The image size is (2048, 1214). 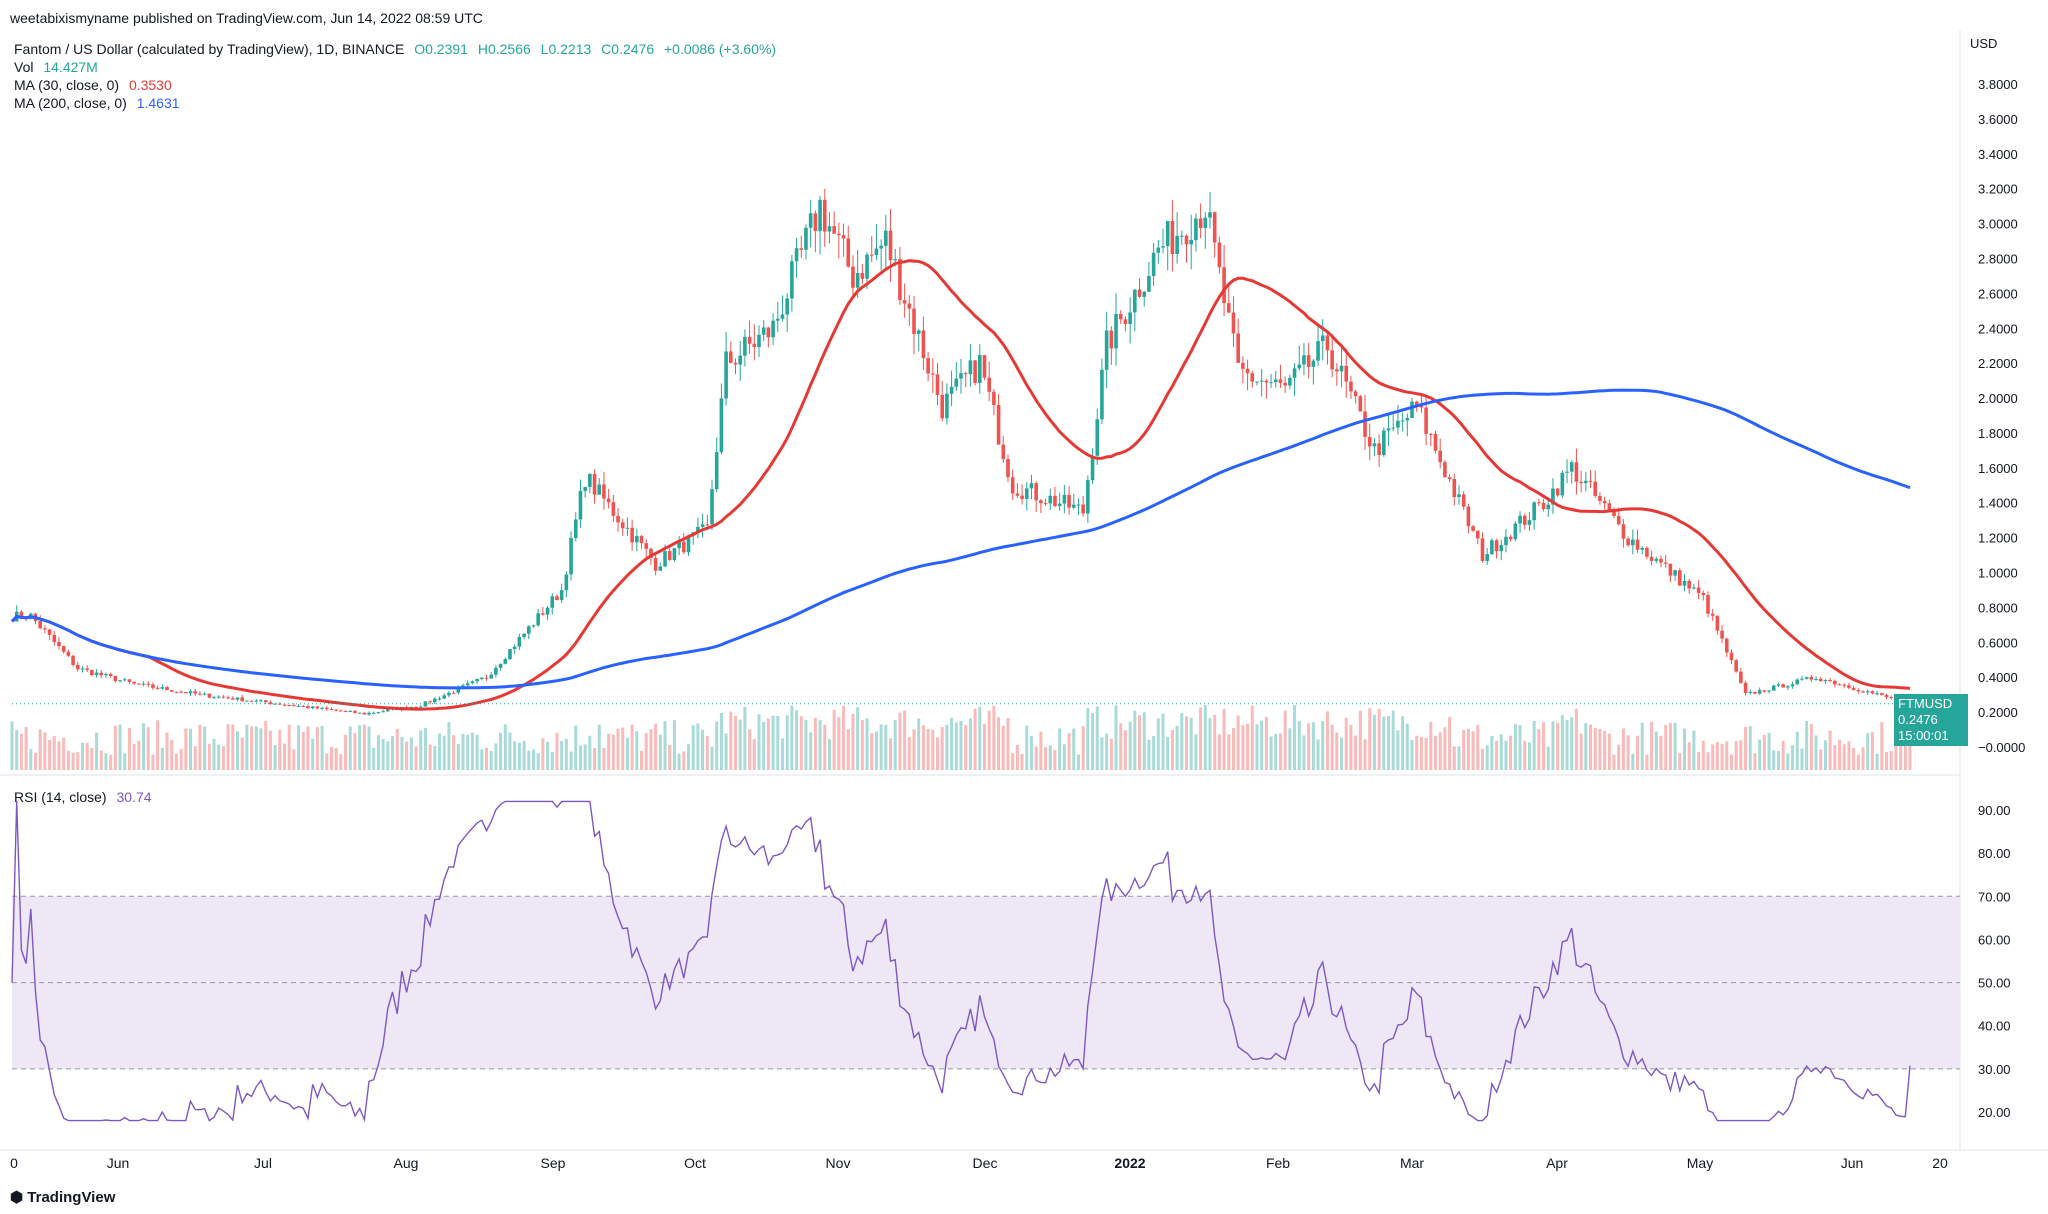 I want to click on price-tick-label: 3.4000, so click(x=1998, y=154).